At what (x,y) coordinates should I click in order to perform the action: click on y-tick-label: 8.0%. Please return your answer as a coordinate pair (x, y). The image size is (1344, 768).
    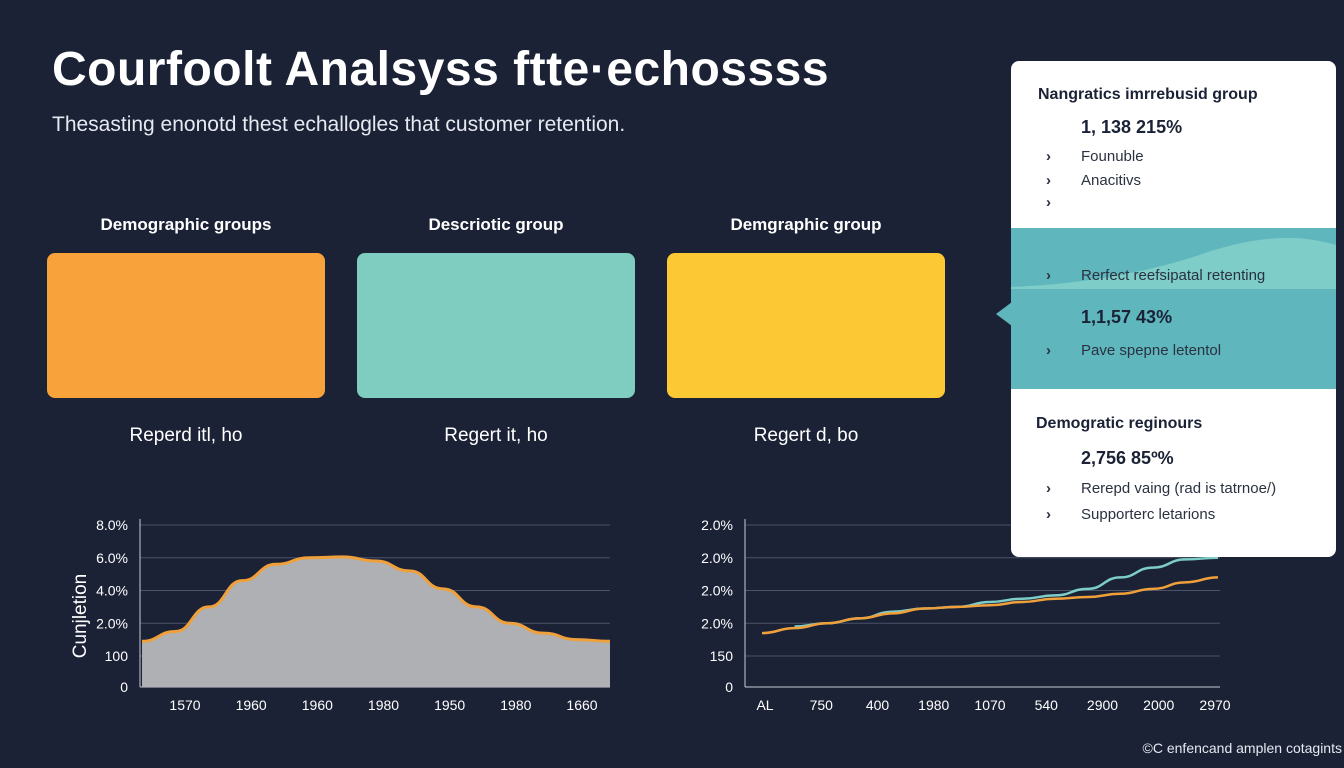
    Looking at the image, I should click on (112, 525).